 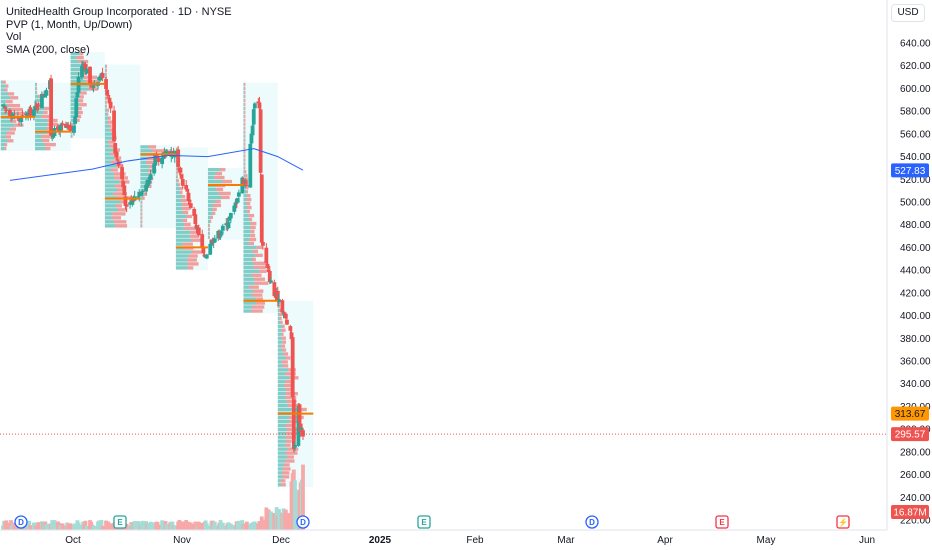 What do you see at coordinates (915, 180) in the screenshot?
I see `y-tick-label: 520.00` at bounding box center [915, 180].